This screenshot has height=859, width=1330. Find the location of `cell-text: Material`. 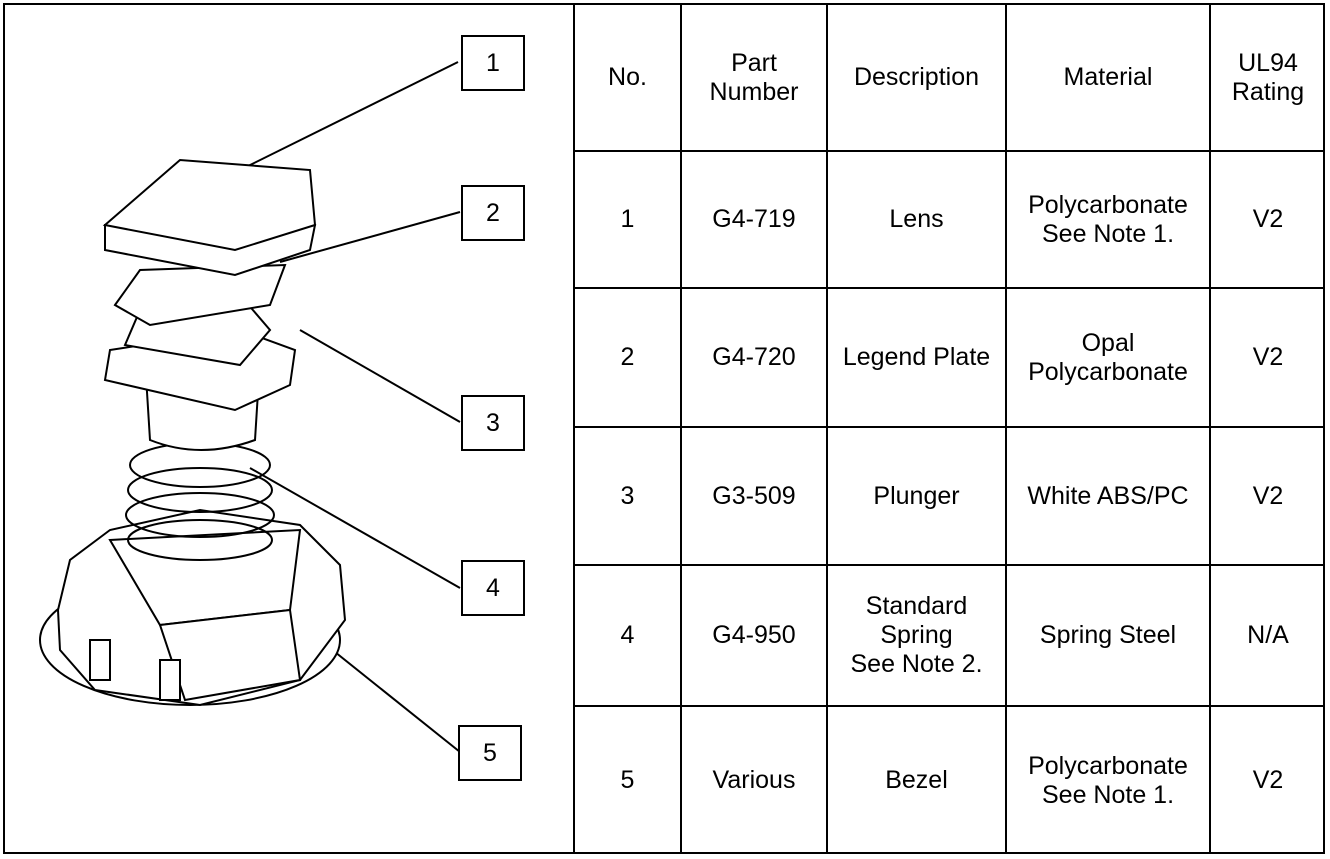

cell-text: Material is located at coordinates (1108, 77).